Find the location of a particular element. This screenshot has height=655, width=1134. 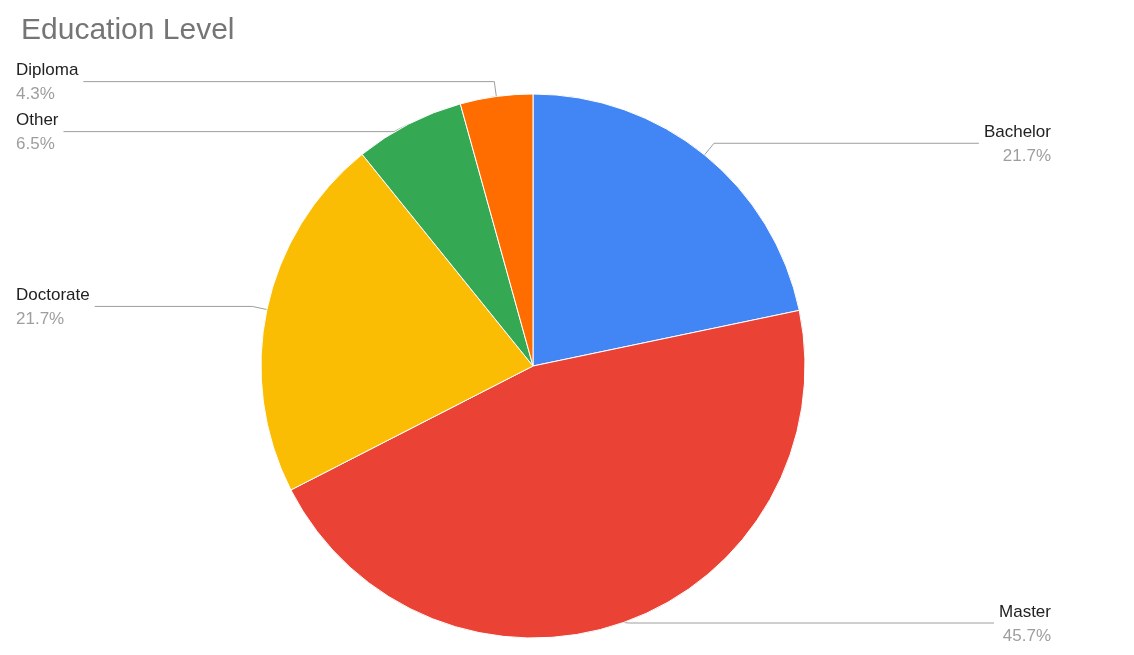

data-label: 45.7% is located at coordinates (1026, 635).